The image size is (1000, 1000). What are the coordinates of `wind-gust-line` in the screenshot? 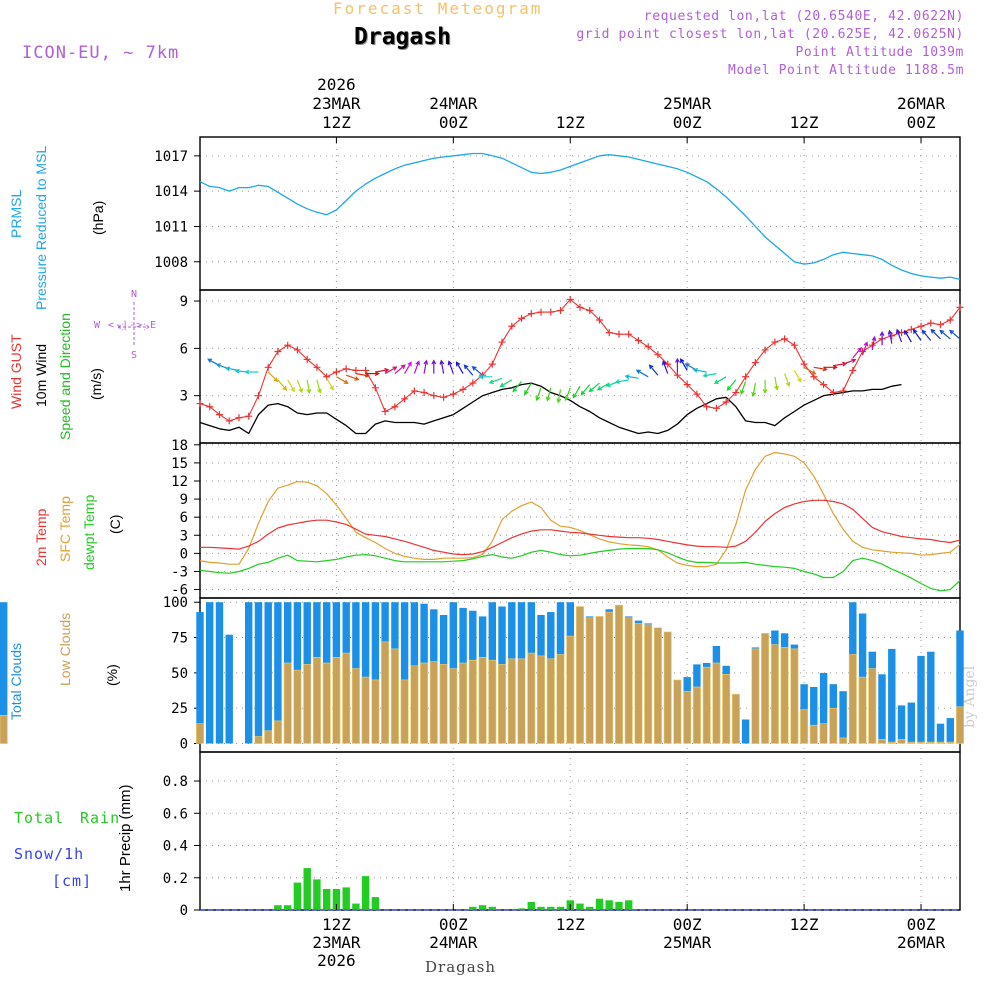 It's located at (580, 360).